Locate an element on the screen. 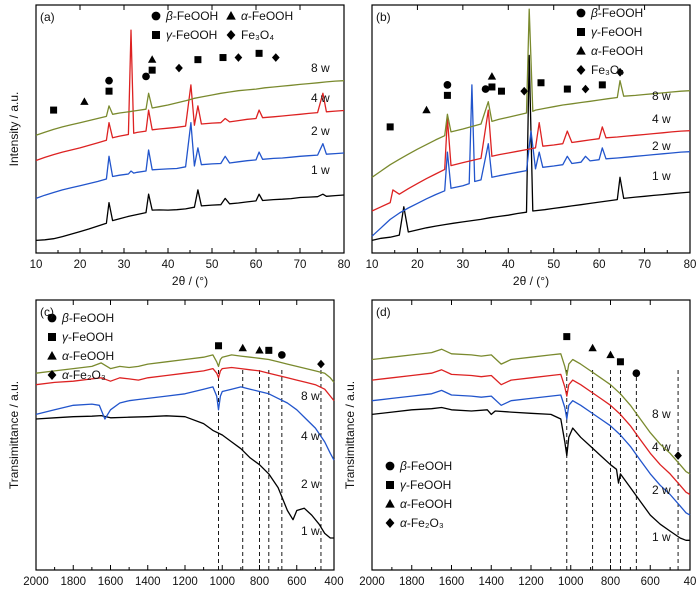 Image resolution: width=700 pixels, height=589 pixels. x-tick-label: 800 is located at coordinates (610, 582).